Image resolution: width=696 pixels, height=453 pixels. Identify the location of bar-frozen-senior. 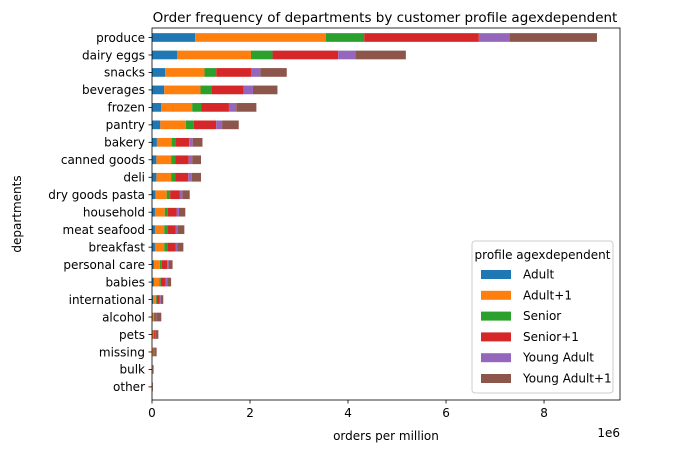
(197, 107).